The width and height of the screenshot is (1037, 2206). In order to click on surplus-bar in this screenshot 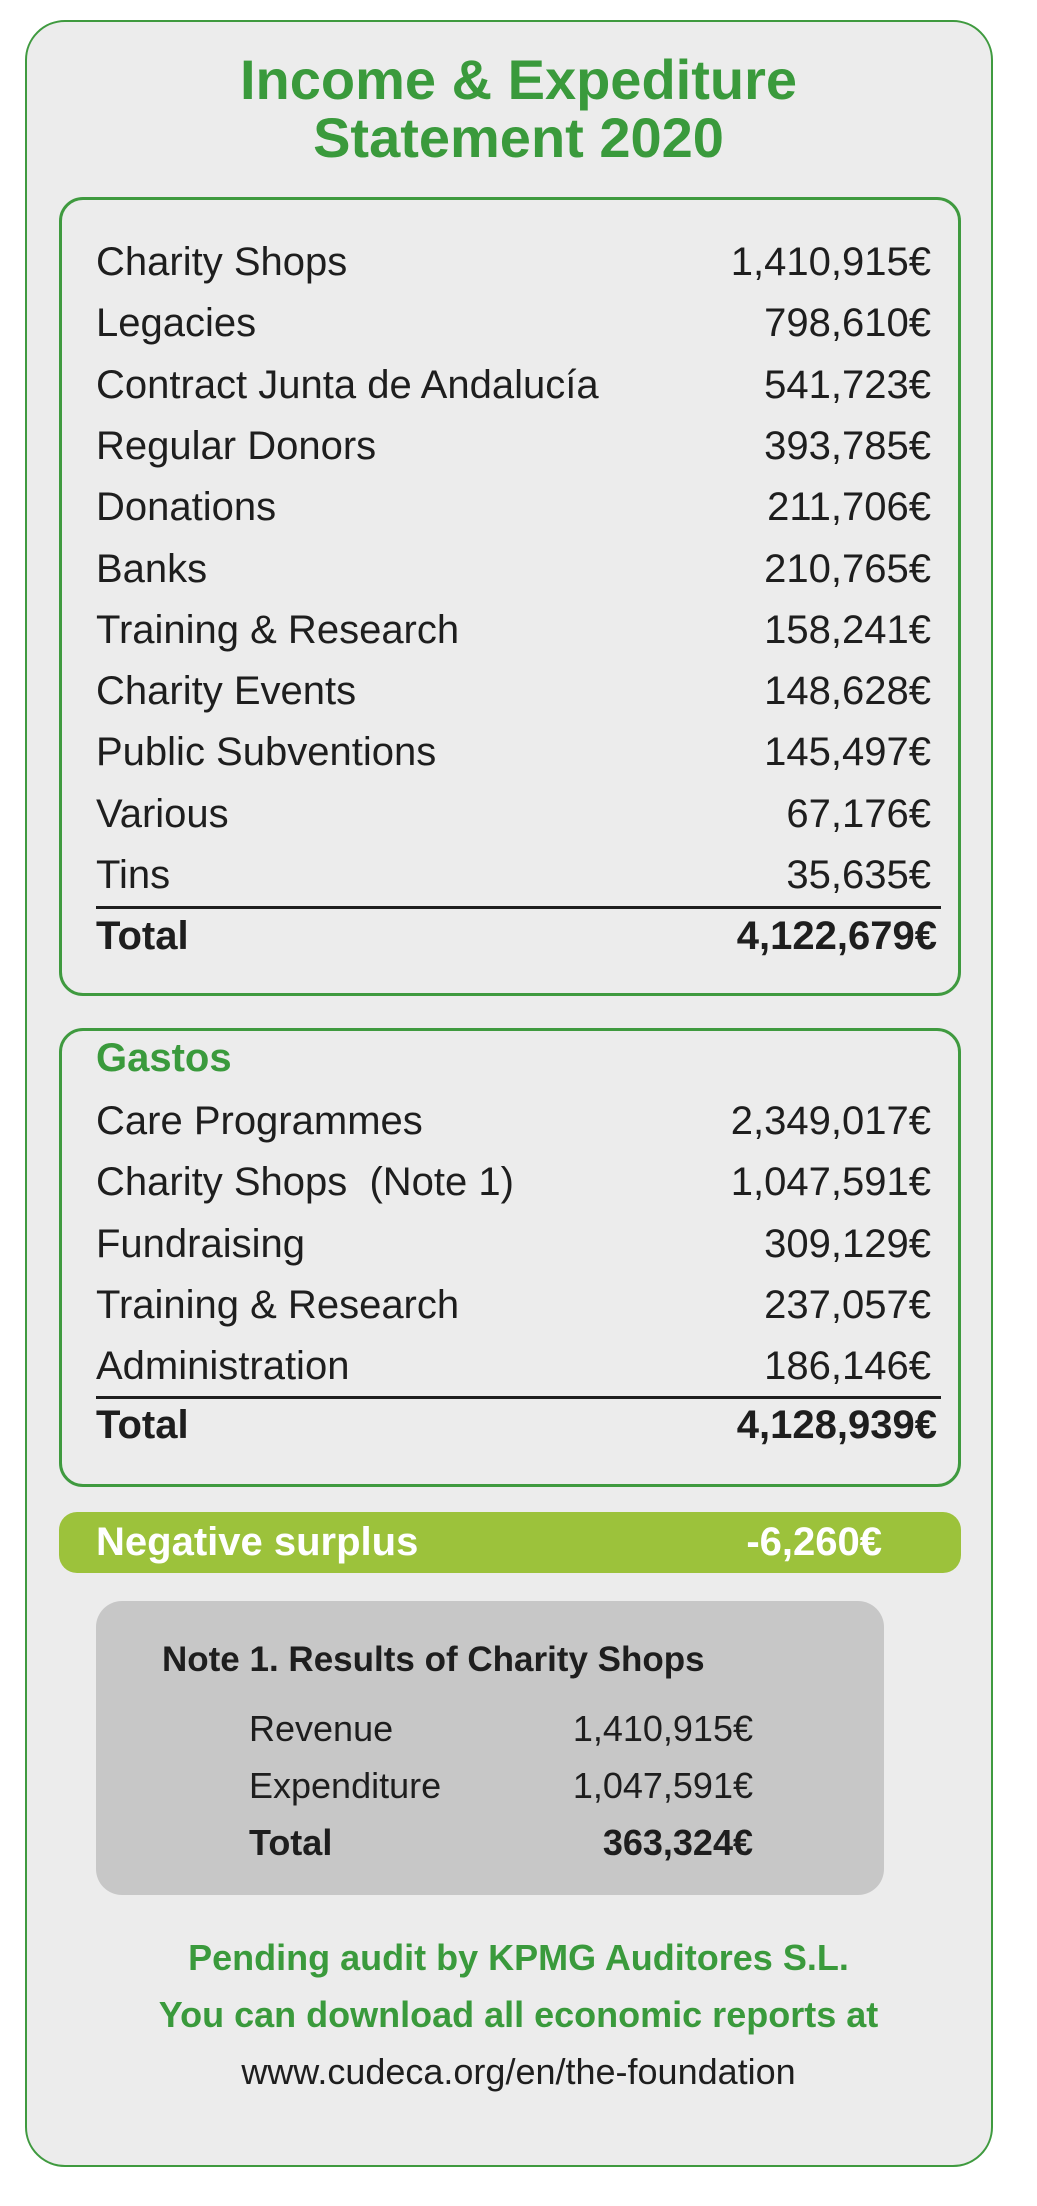, I will do `click(510, 1542)`.